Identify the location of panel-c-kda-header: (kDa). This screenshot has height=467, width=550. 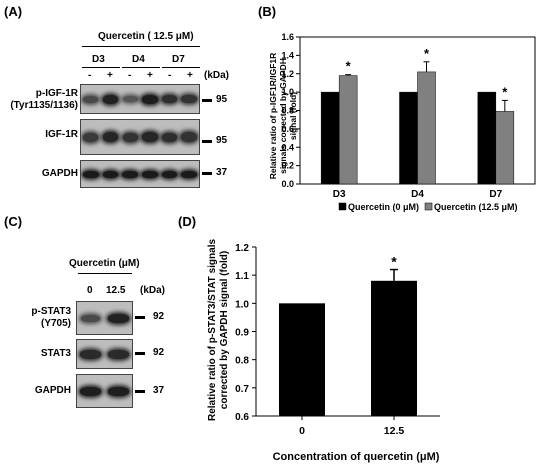
(153, 290).